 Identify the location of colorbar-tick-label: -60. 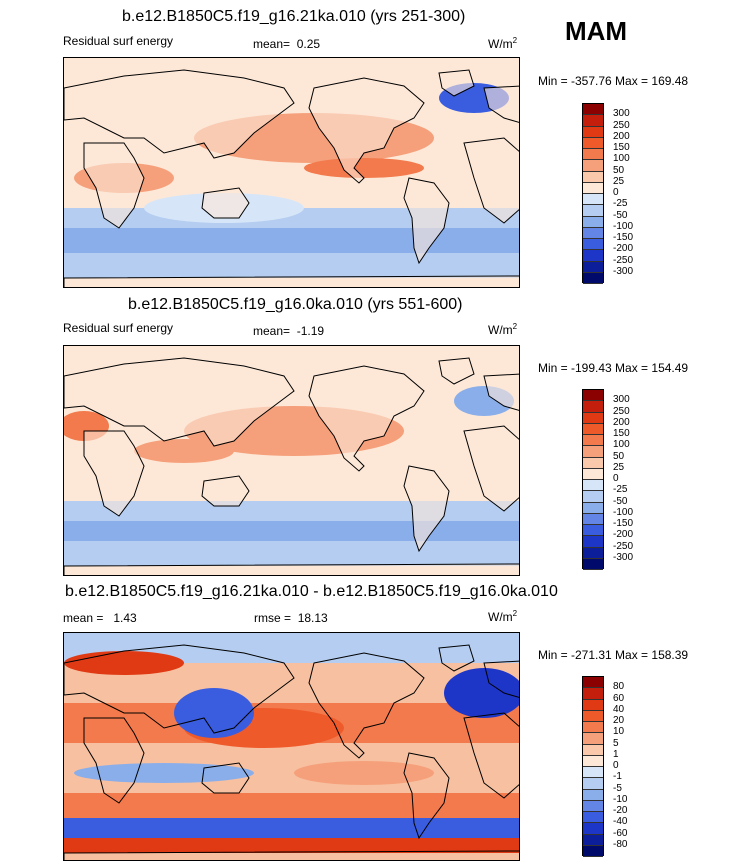
(620, 833).